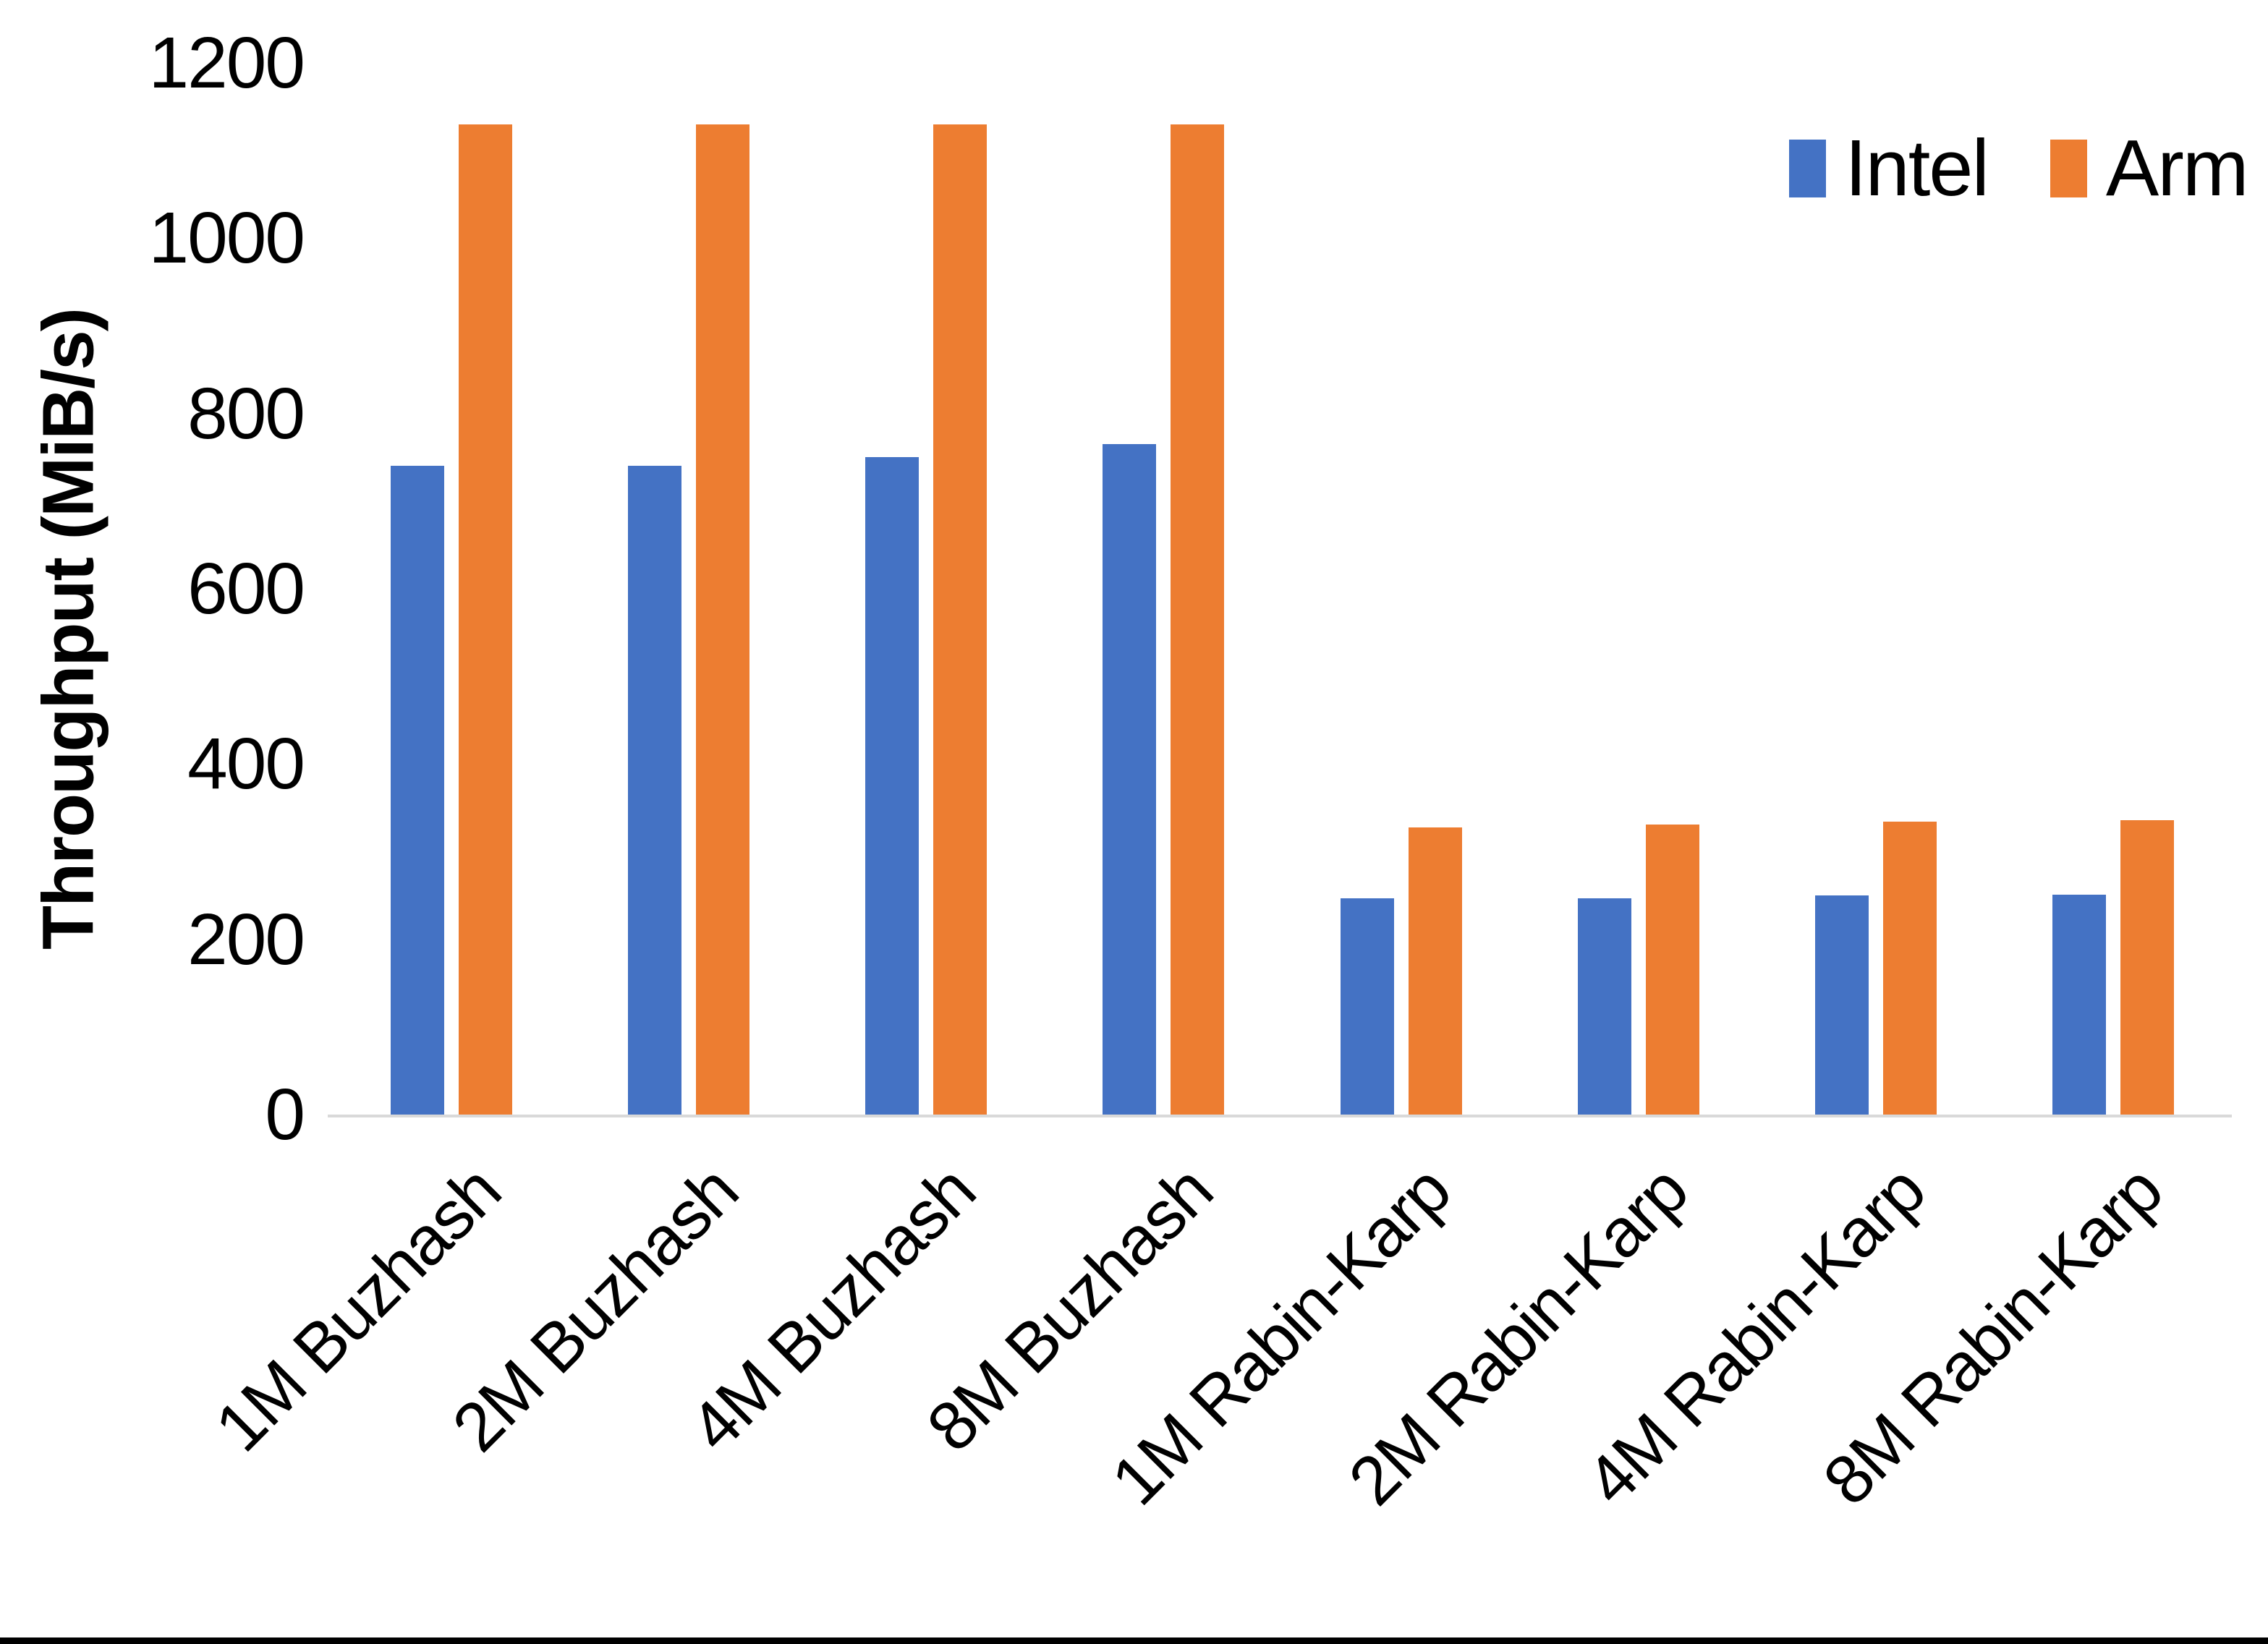  What do you see at coordinates (1280, 1116) in the screenshot?
I see `x-axis-line` at bounding box center [1280, 1116].